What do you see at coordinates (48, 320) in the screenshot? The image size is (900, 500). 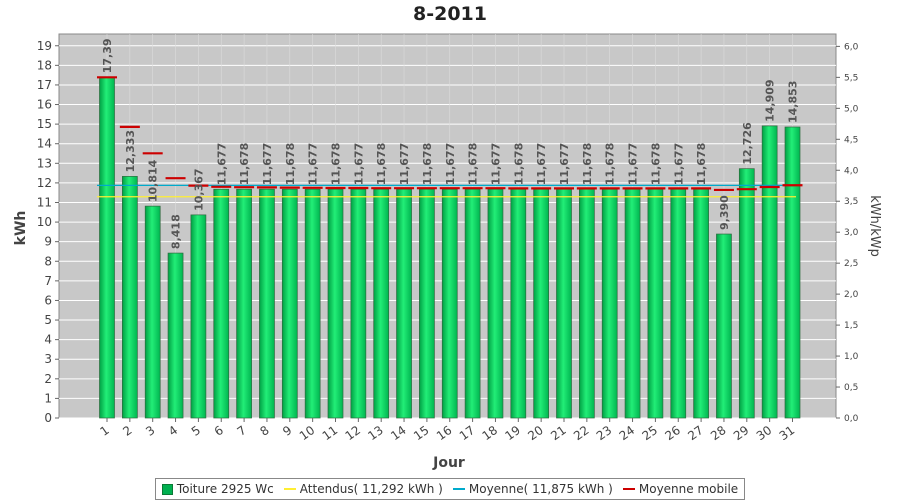 I see `y-tick-label: 5` at bounding box center [48, 320].